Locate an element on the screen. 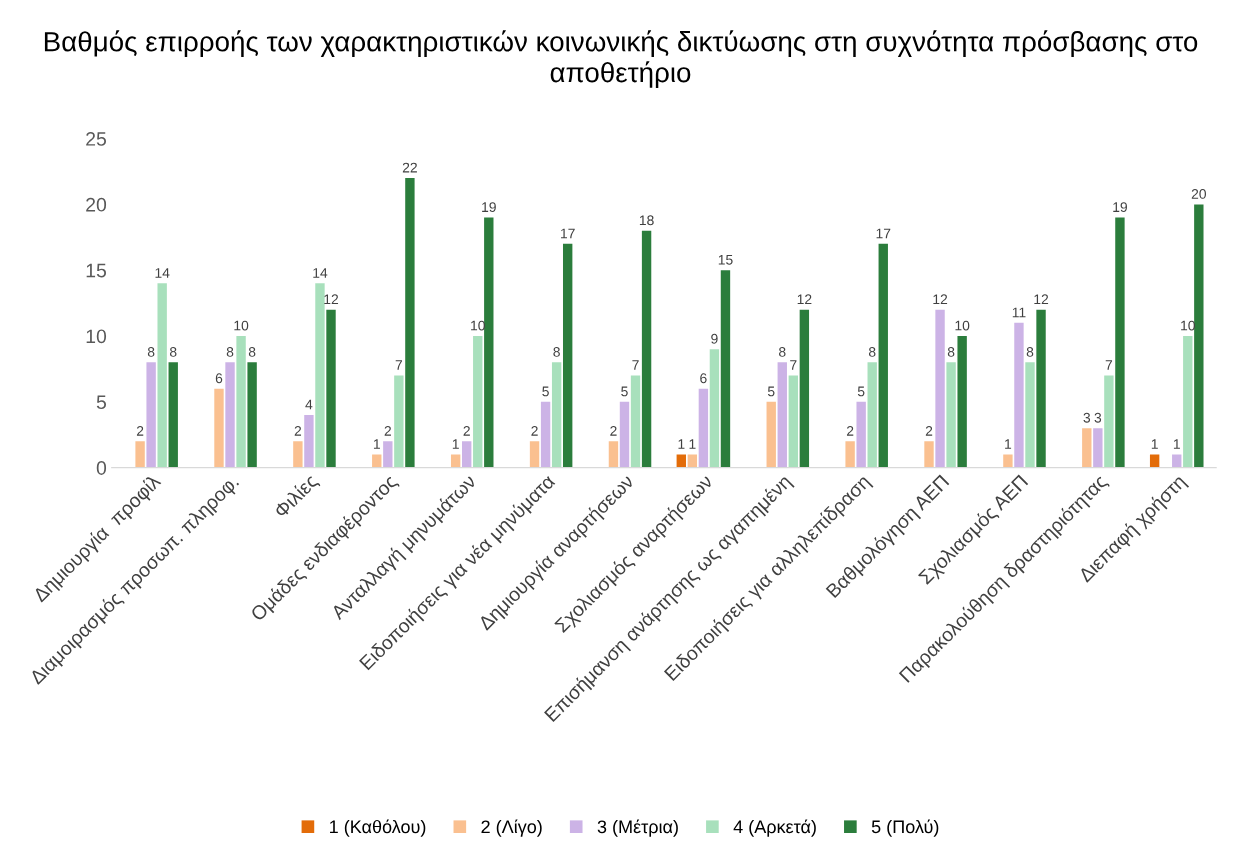 This screenshot has height=866, width=1241. data-label: 4 is located at coordinates (309, 404).